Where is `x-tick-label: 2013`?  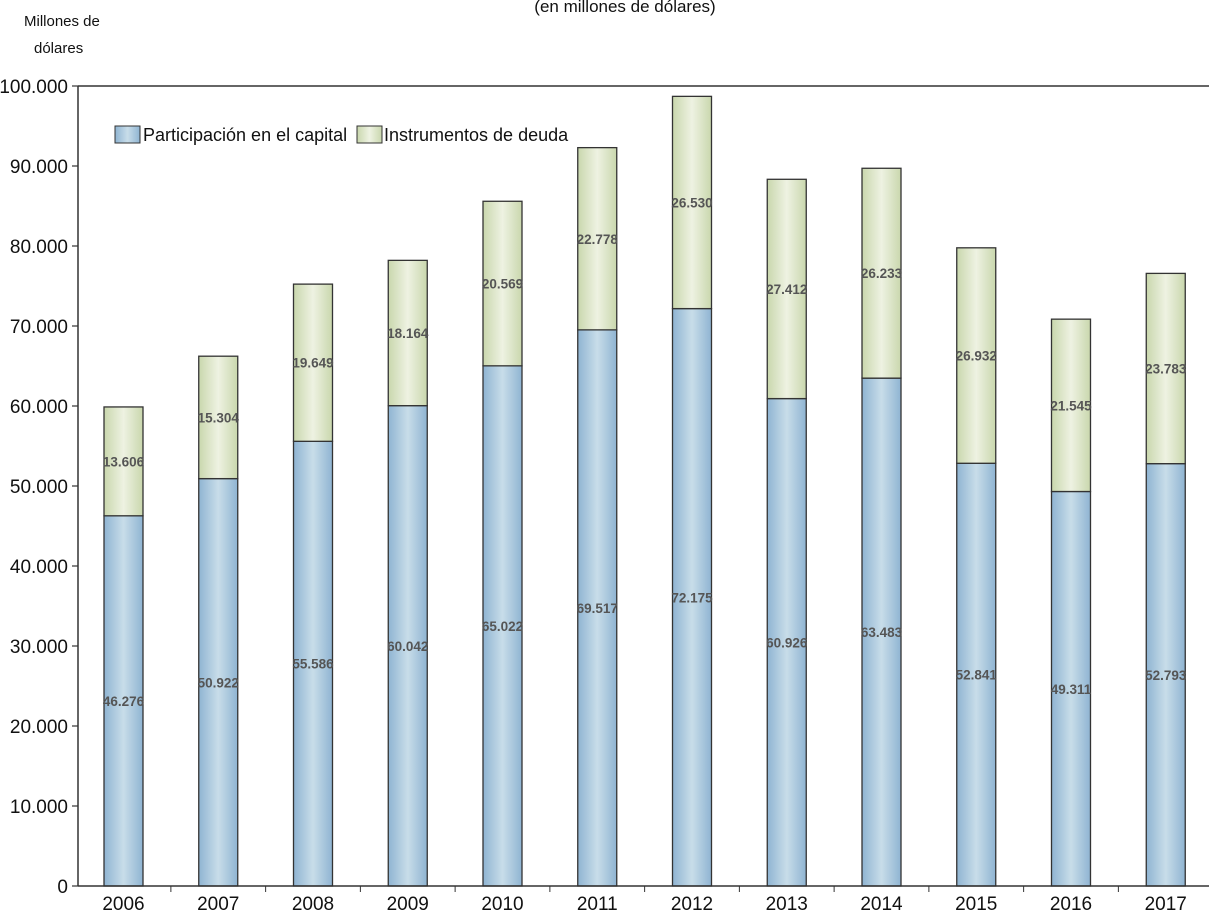 x-tick-label: 2013 is located at coordinates (787, 904).